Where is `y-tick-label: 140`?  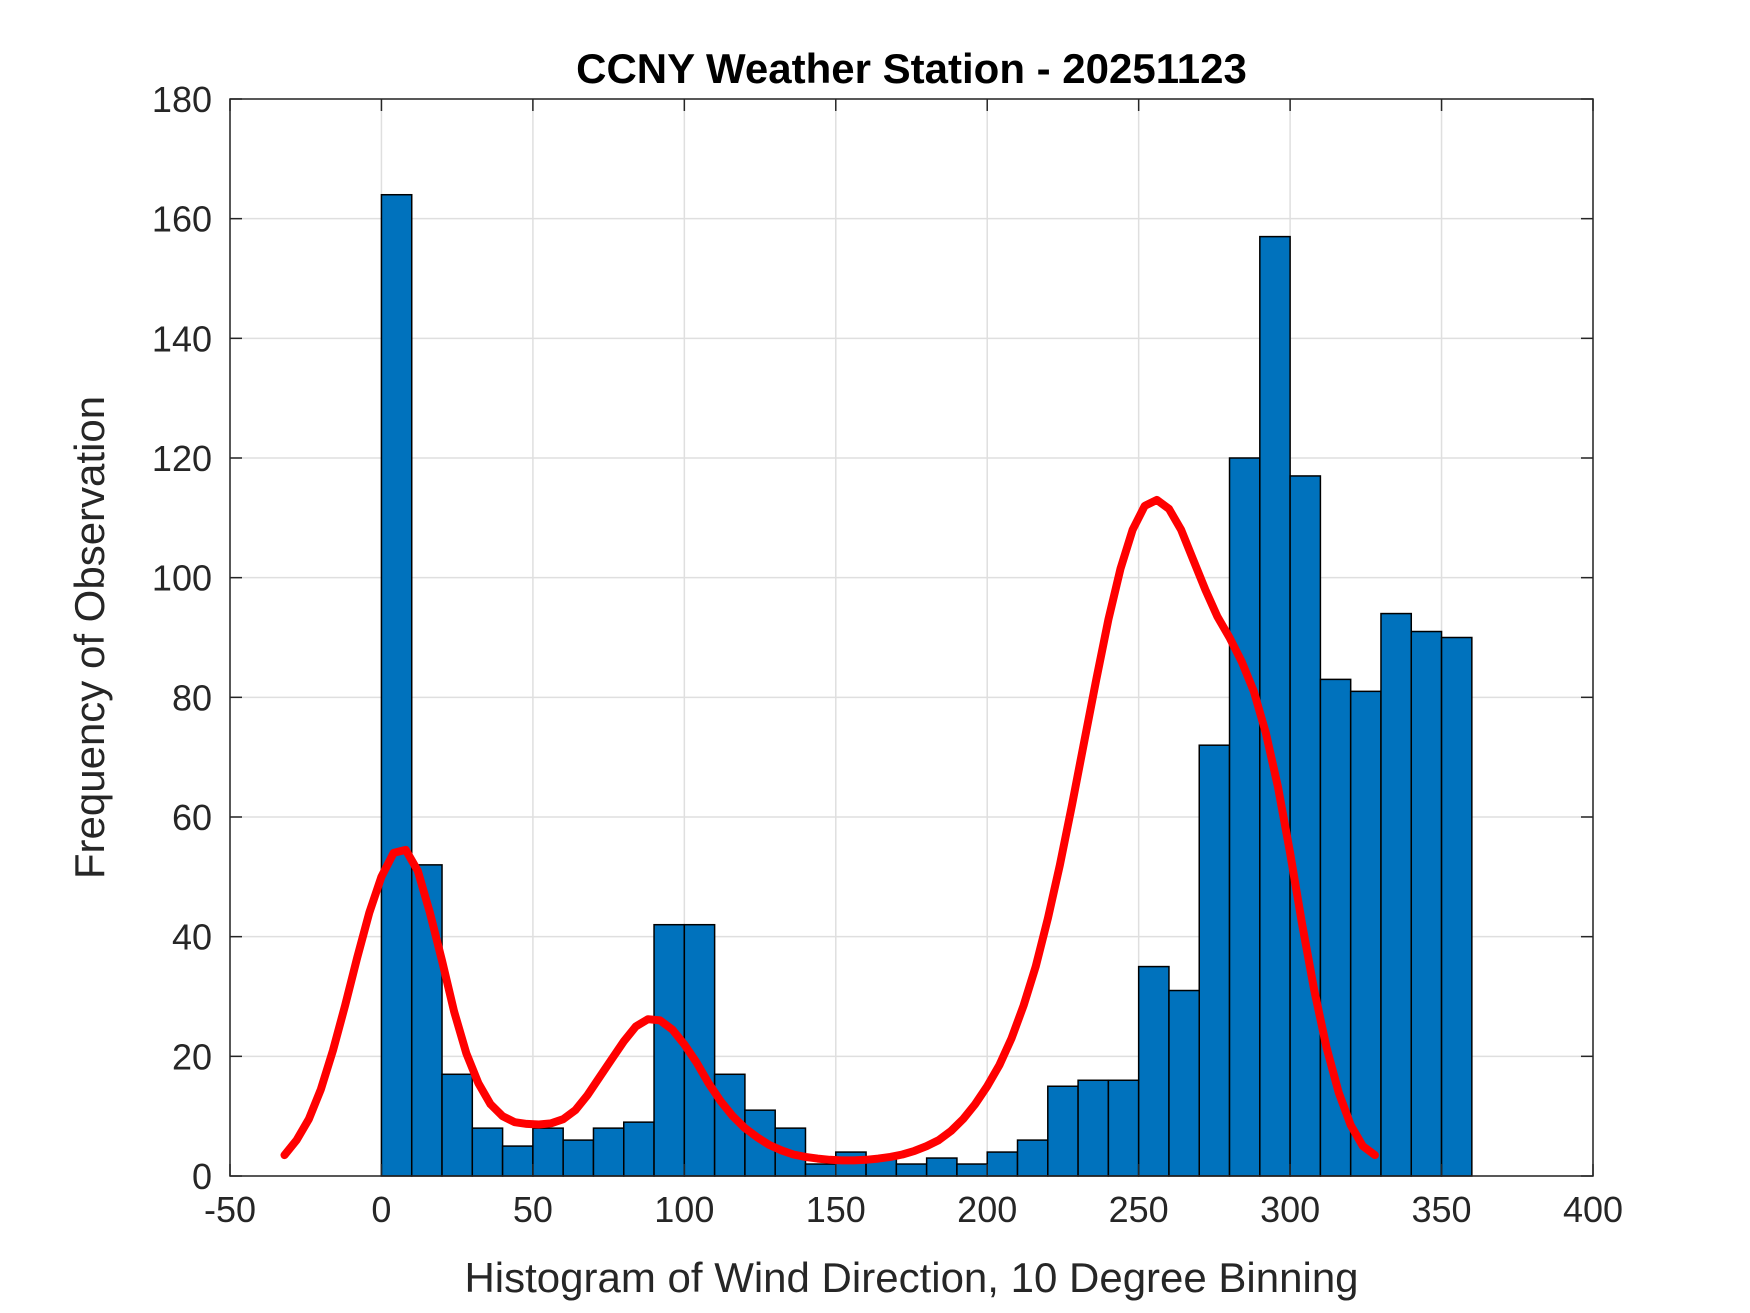 y-tick-label: 140 is located at coordinates (182, 338).